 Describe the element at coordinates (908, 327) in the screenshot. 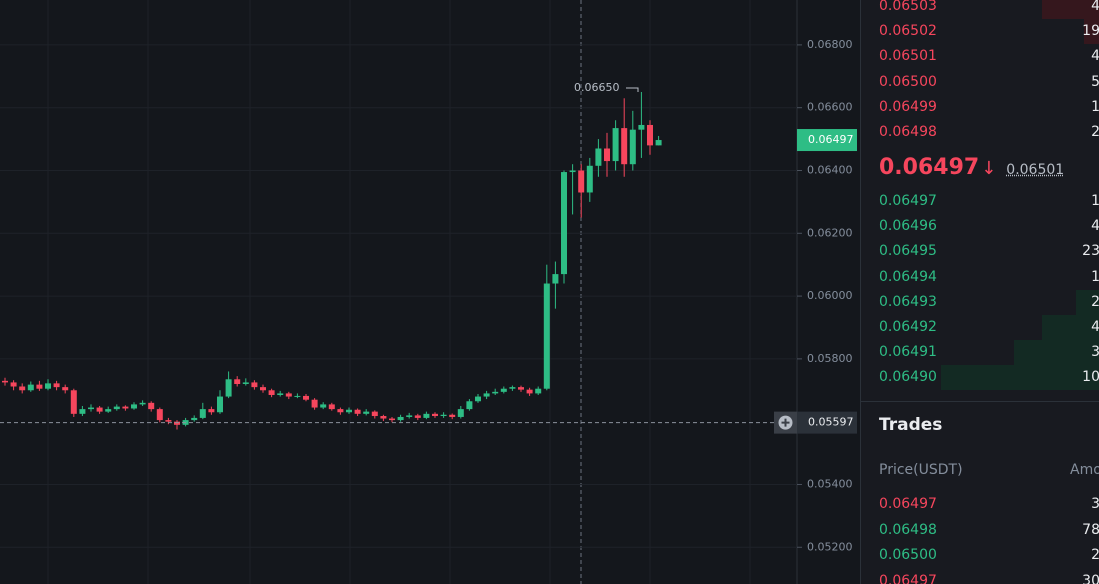

I see `bid-price: 0.06492` at that location.